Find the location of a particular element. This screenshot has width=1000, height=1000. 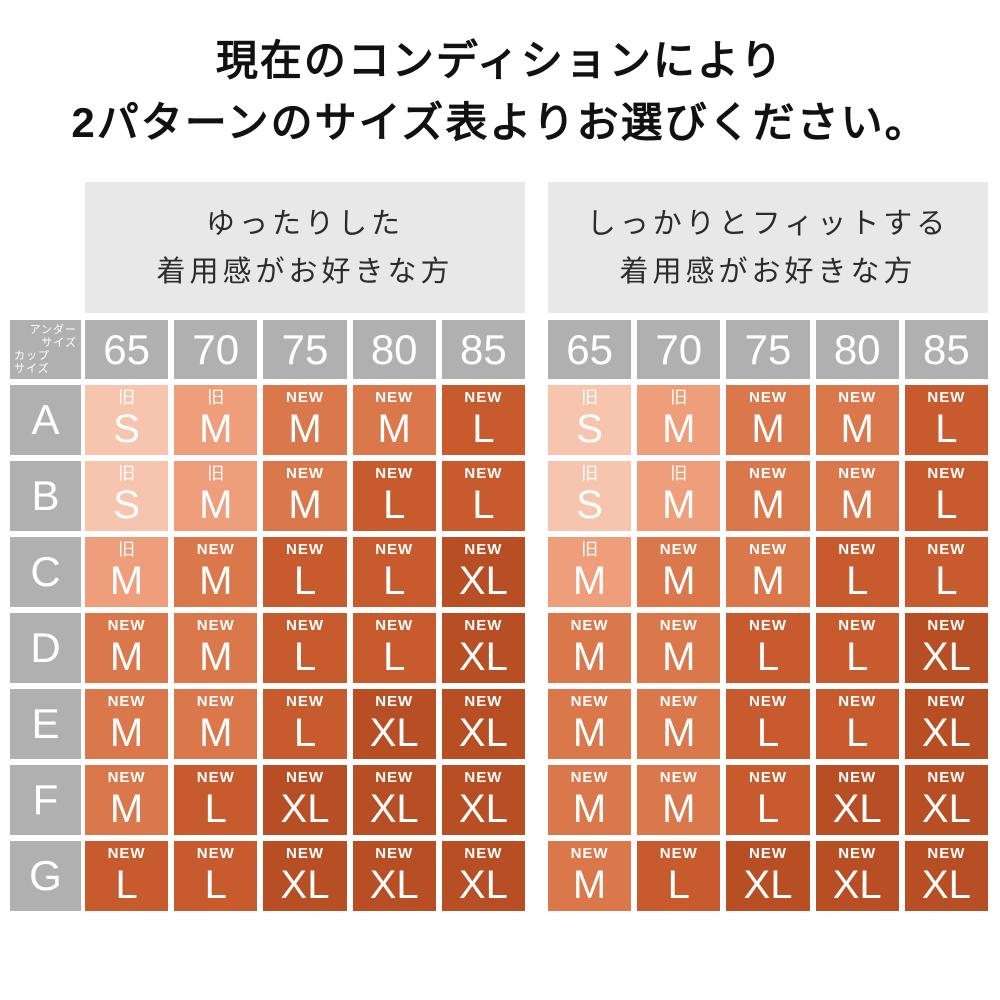

size-value: S is located at coordinates (589, 505).